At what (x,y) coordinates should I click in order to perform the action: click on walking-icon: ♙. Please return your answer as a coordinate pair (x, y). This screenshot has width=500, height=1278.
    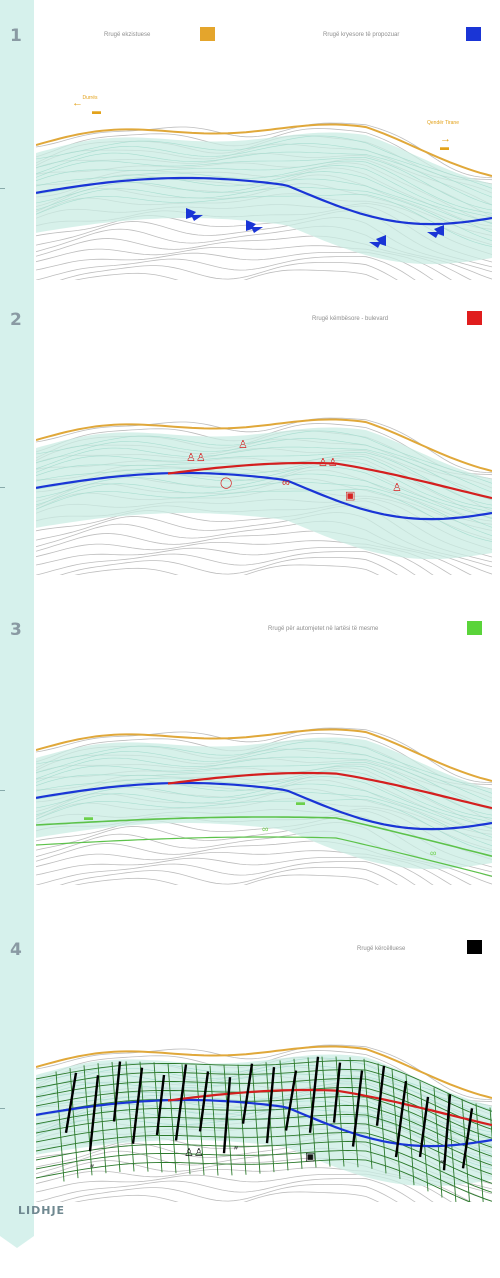
    Looking at the image, I should click on (243, 445).